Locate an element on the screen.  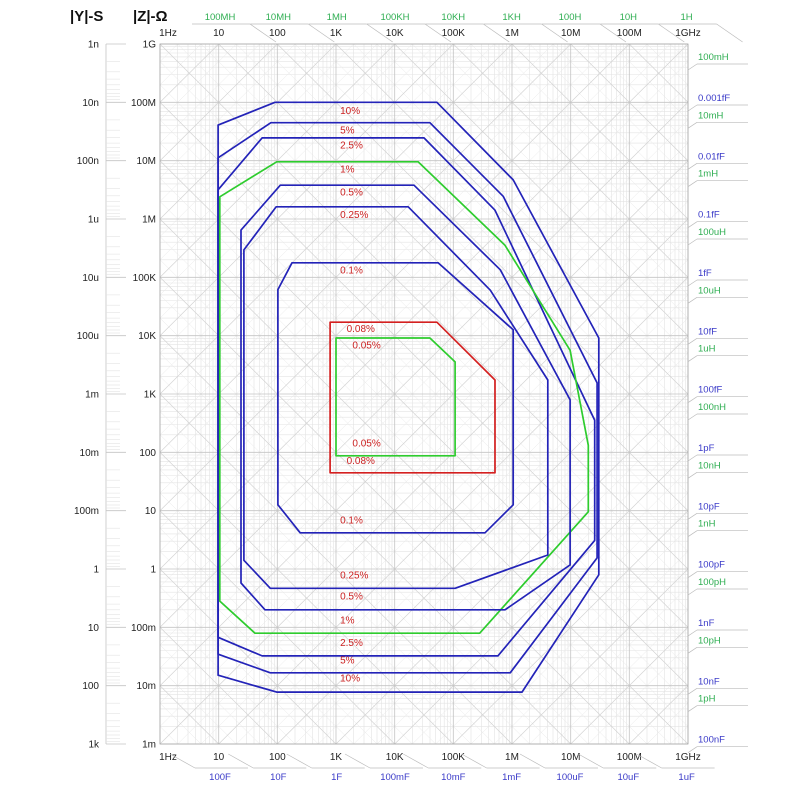
svg-text: 10nF is located at coordinates (709, 681).